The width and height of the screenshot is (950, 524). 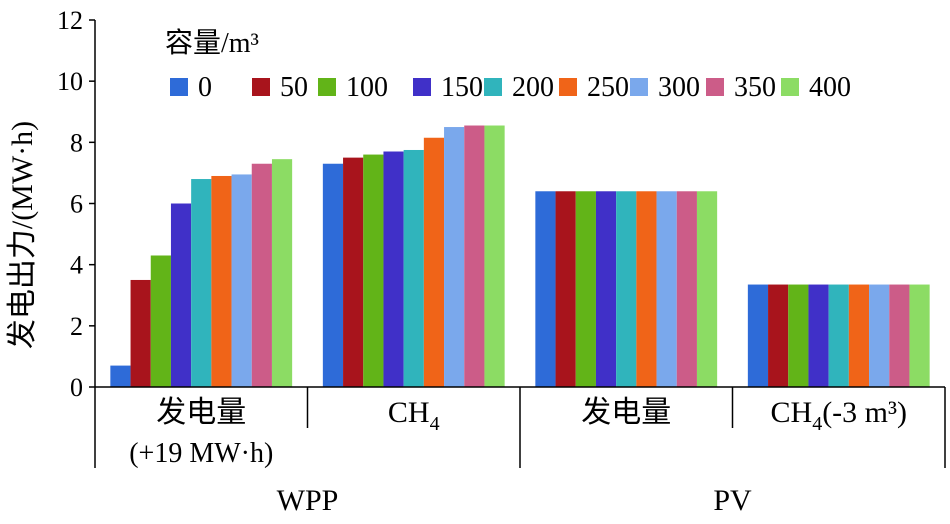 I want to click on x-category-label: CH4(-3 m³), so click(x=839, y=415).